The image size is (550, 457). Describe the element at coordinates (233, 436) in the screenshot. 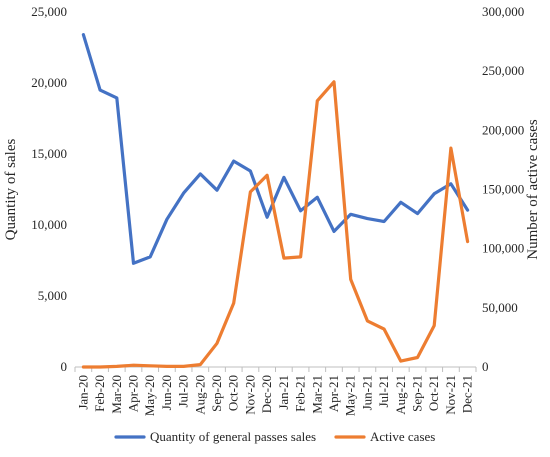

I see `legend-label: Quantity of general passes sales` at that location.